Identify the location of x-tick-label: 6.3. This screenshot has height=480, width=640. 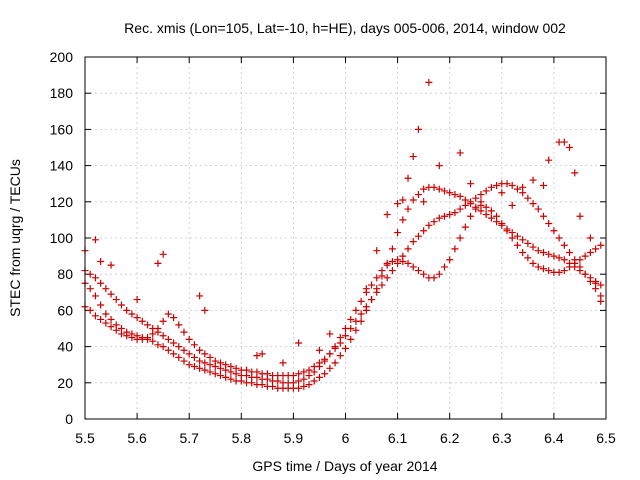
(502, 438).